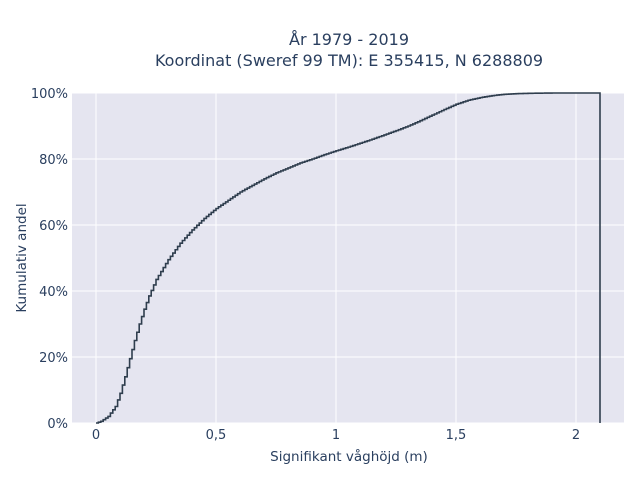 This screenshot has height=480, width=640. What do you see at coordinates (53, 358) in the screenshot?
I see `y-tick-label: 20%` at bounding box center [53, 358].